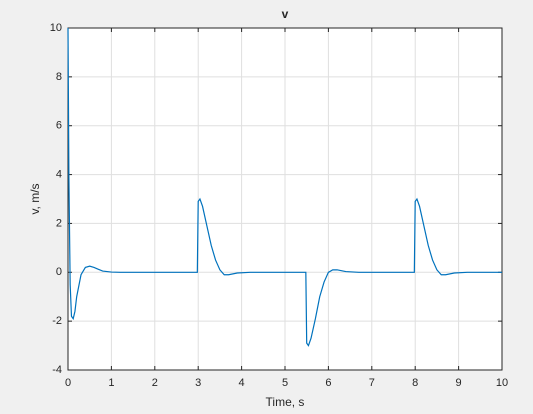  I want to click on y-tick-label: 8, so click(59, 77).